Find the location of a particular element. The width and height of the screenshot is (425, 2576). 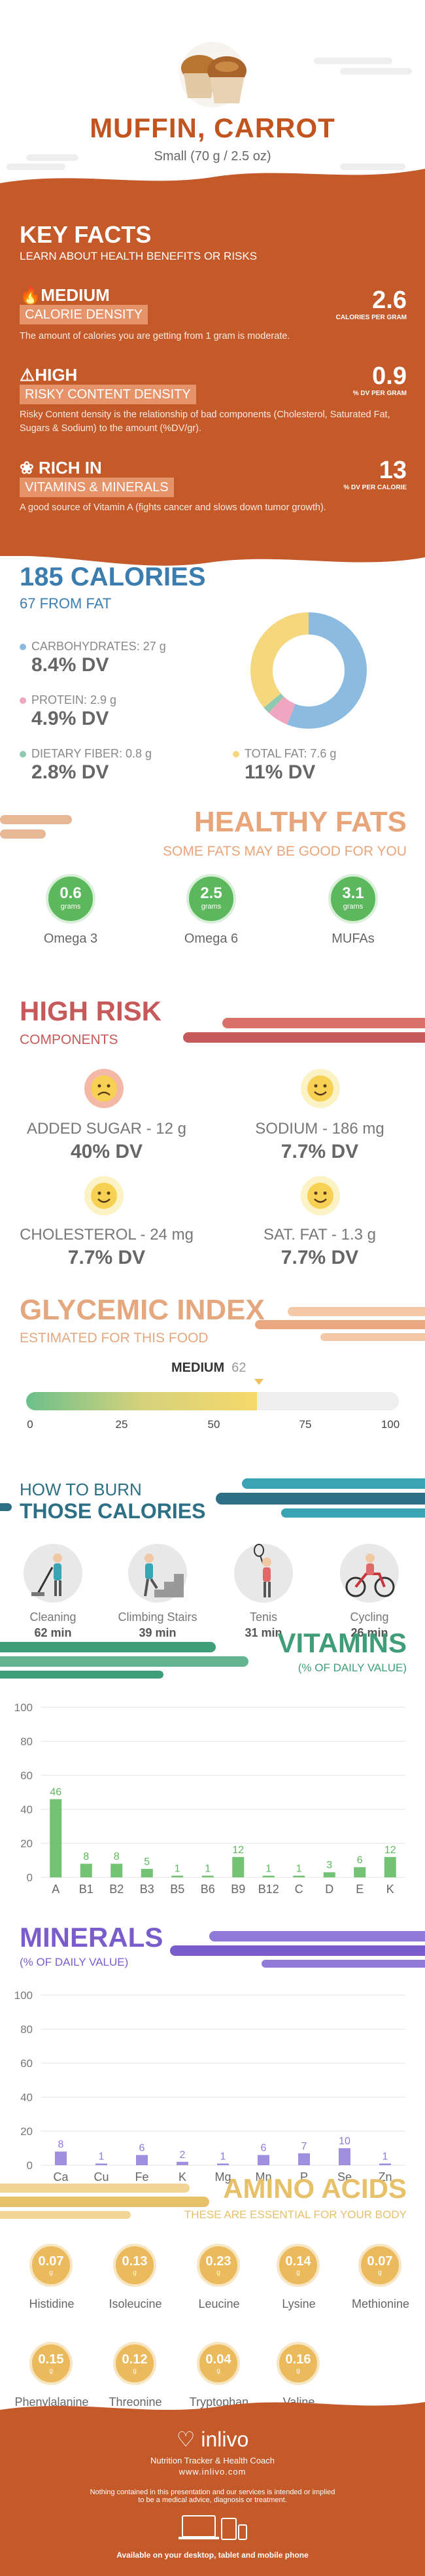

glycemic-index-title: GLYCEMIC INDEX is located at coordinates (142, 1310).